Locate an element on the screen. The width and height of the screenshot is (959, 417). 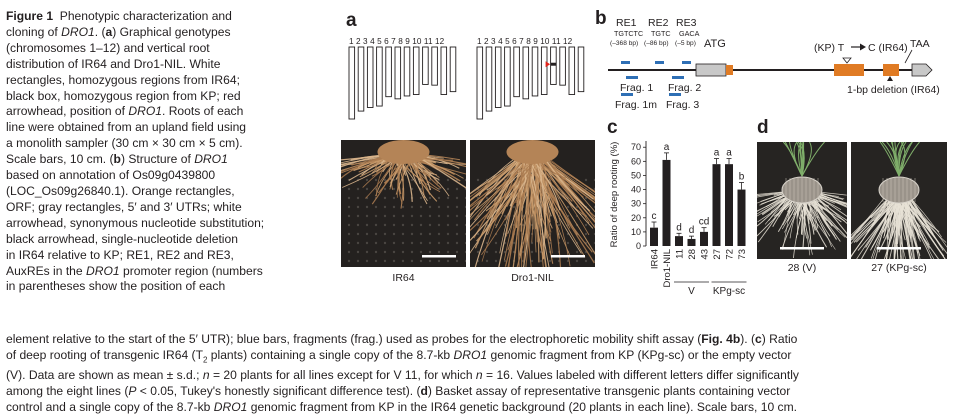
group-label: V is located at coordinates (691, 291).